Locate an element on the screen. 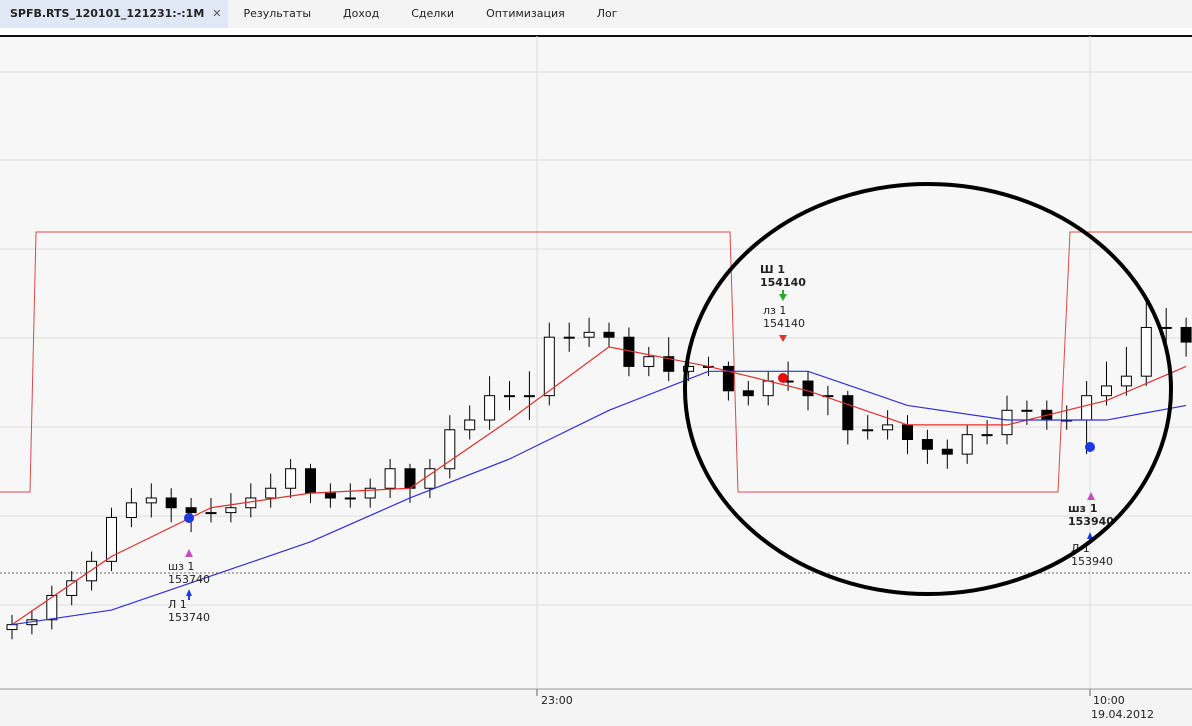 Image resolution: width=1192 pixels, height=726 pixels. tab: Доход is located at coordinates (361, 13).